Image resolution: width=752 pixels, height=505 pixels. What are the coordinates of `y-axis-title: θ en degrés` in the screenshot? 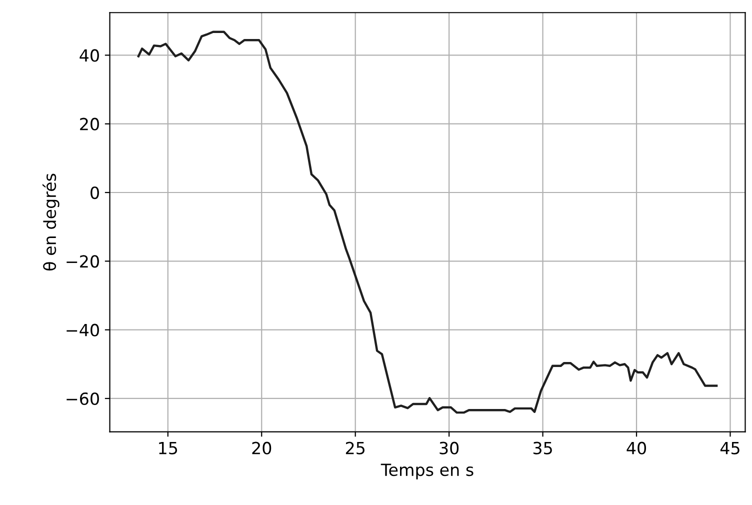 It's located at (51, 222).